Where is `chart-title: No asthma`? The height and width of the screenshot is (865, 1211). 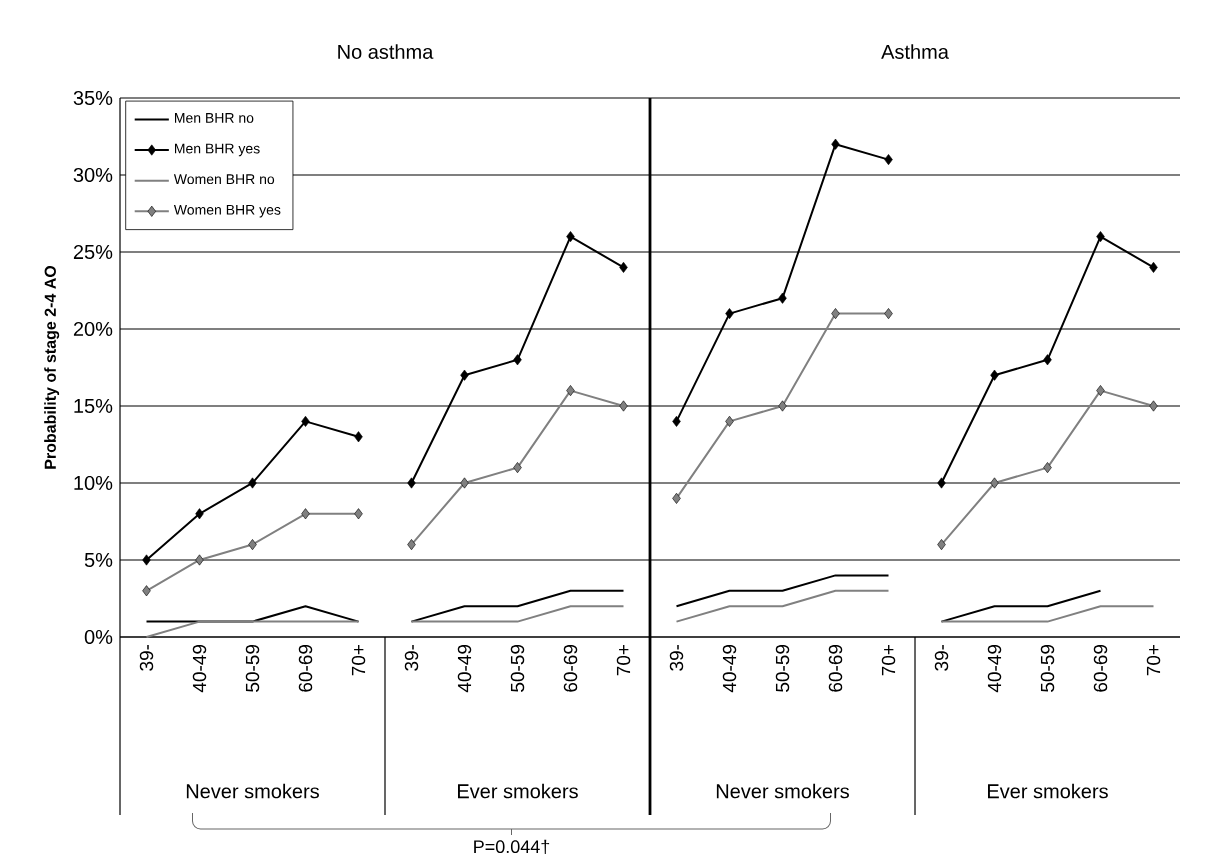
chart-title: No asthma is located at coordinates (386, 51).